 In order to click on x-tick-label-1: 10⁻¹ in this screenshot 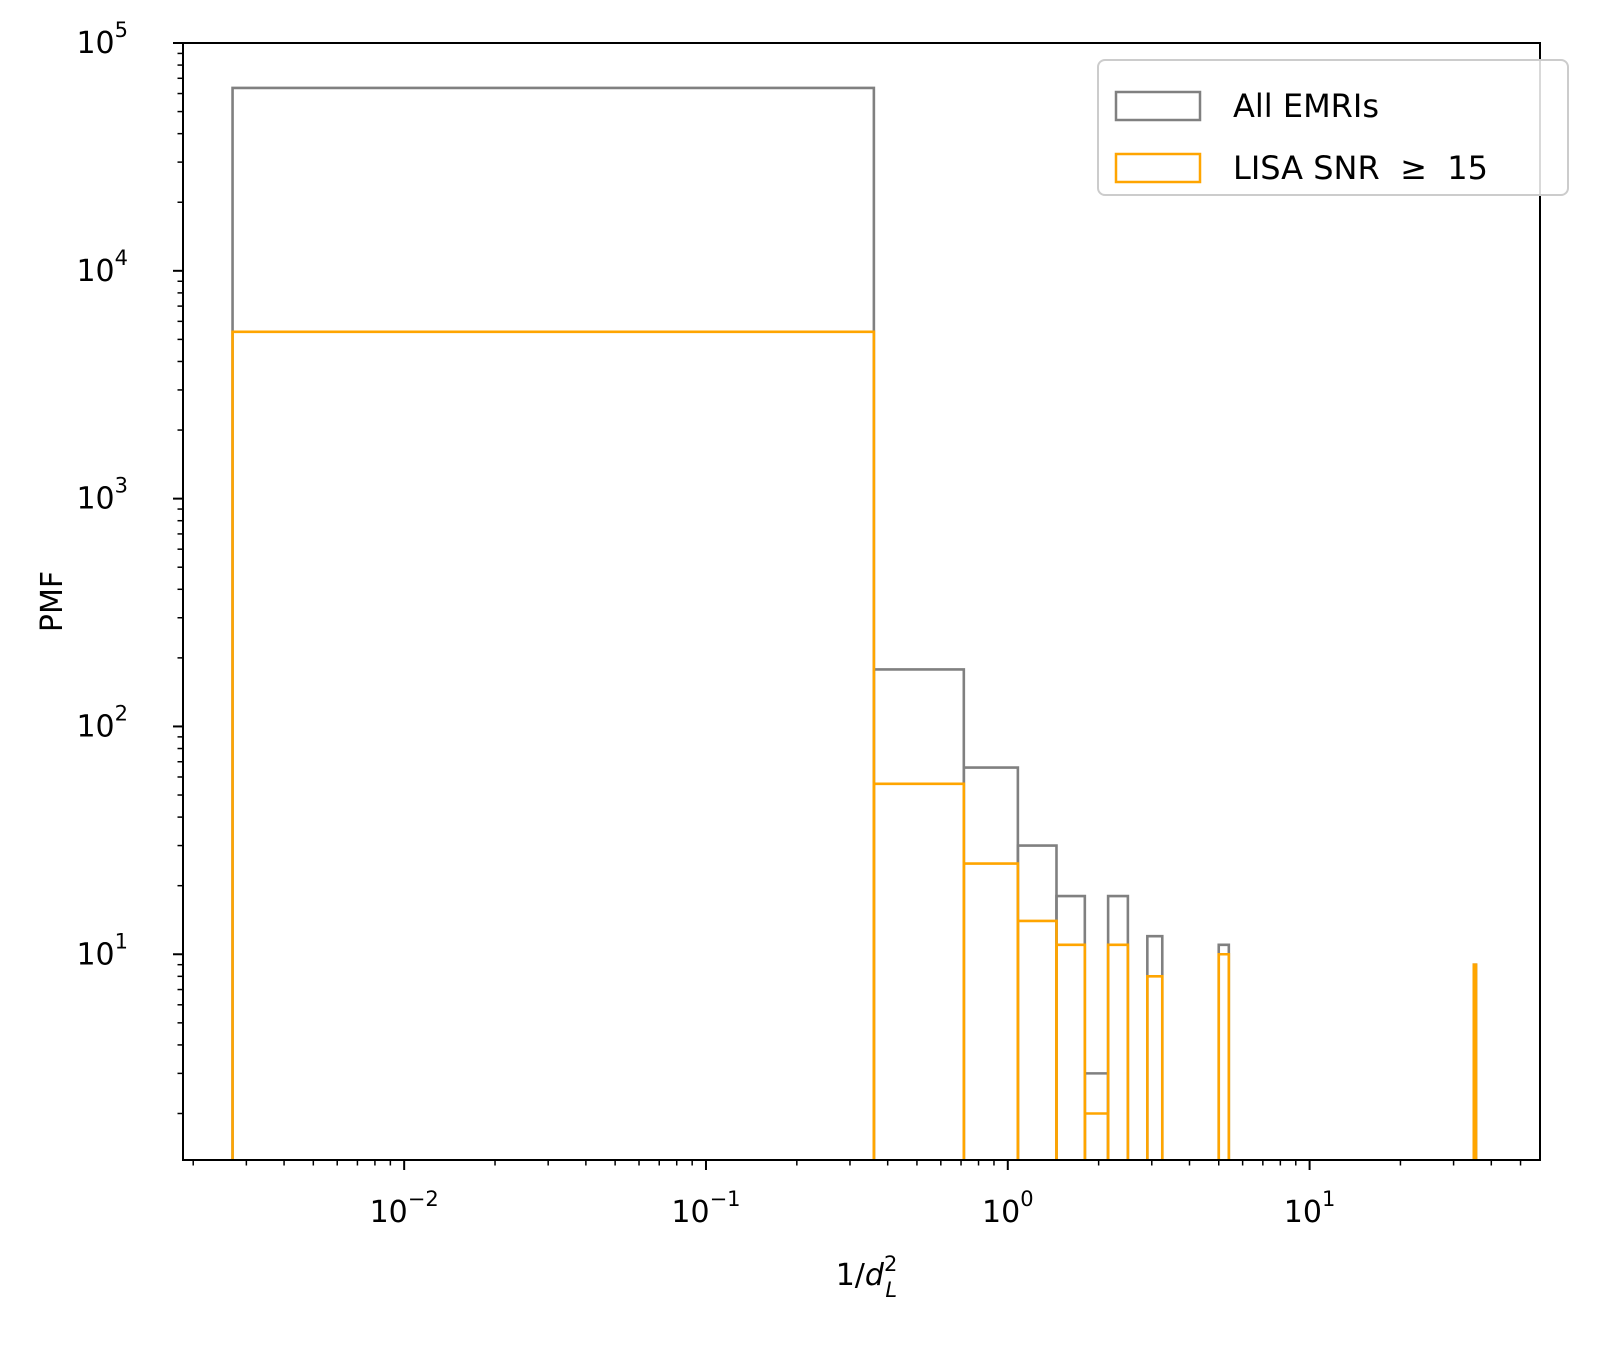, I will do `click(705, 1208)`.